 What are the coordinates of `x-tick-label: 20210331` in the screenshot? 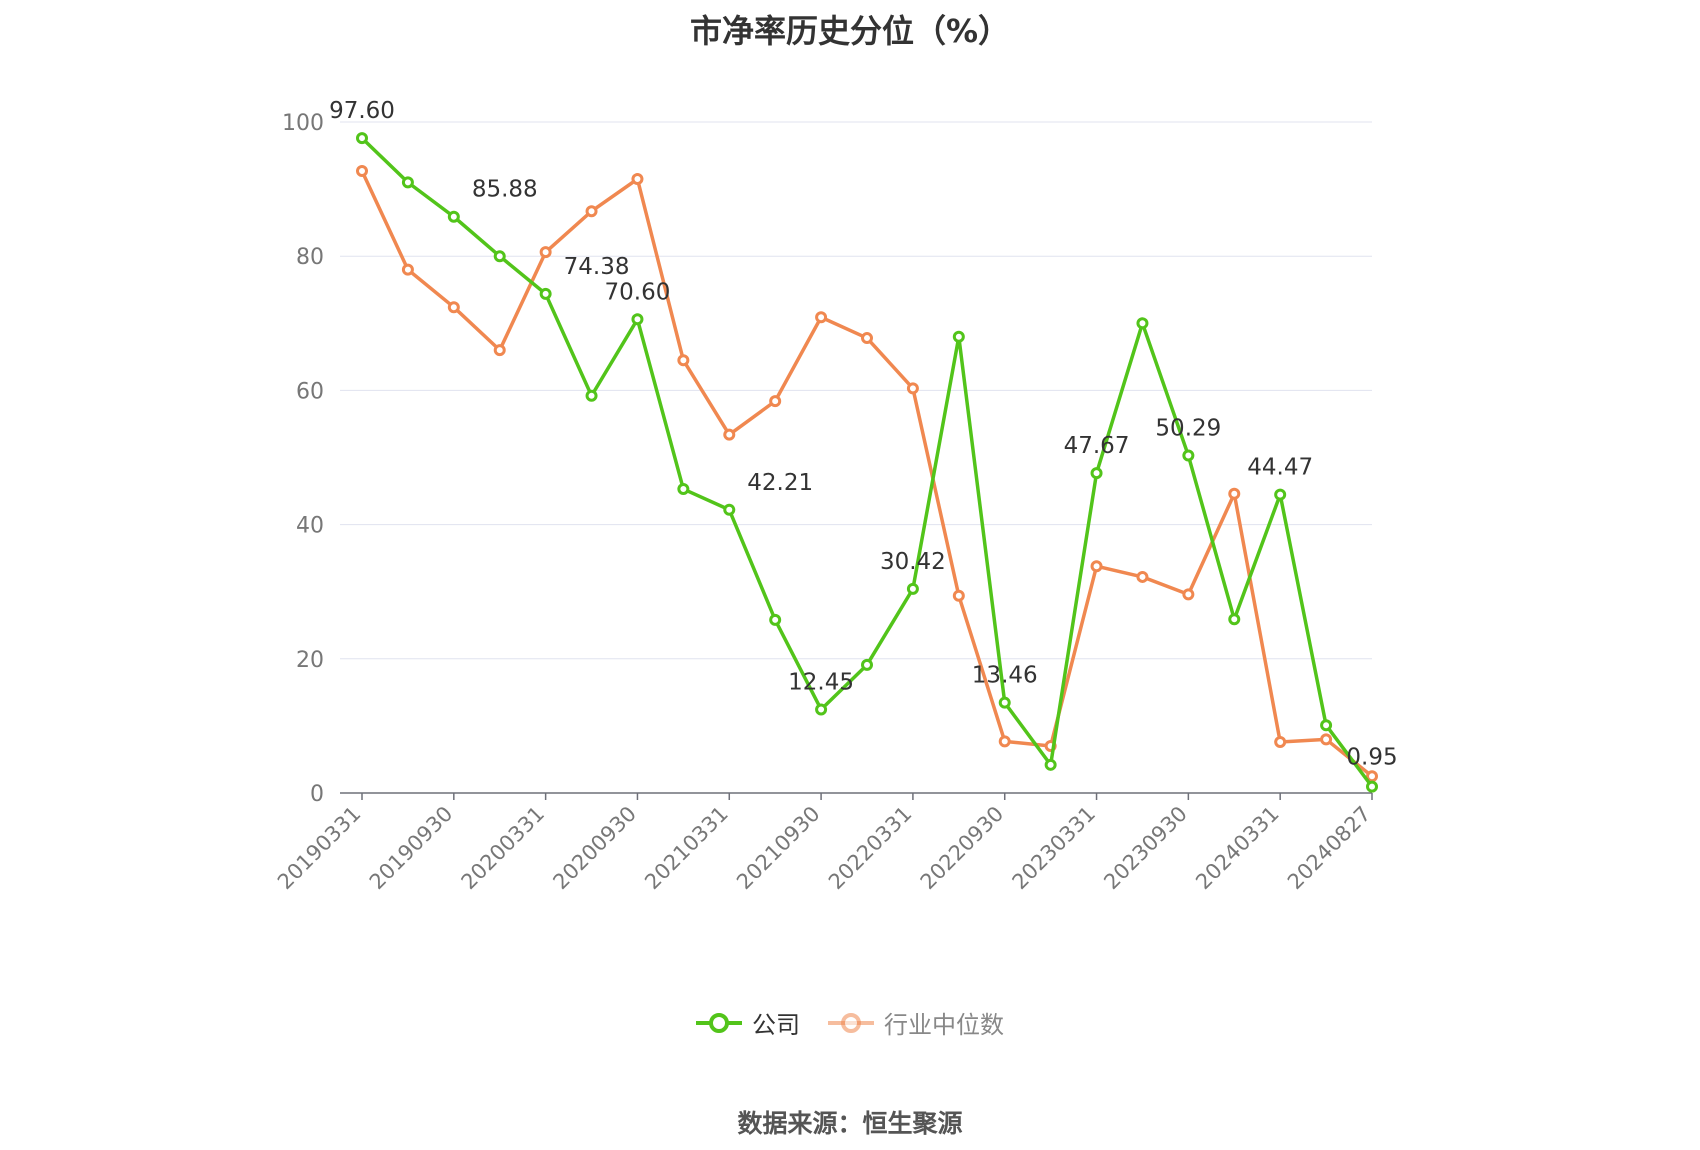 It's located at (686, 848).